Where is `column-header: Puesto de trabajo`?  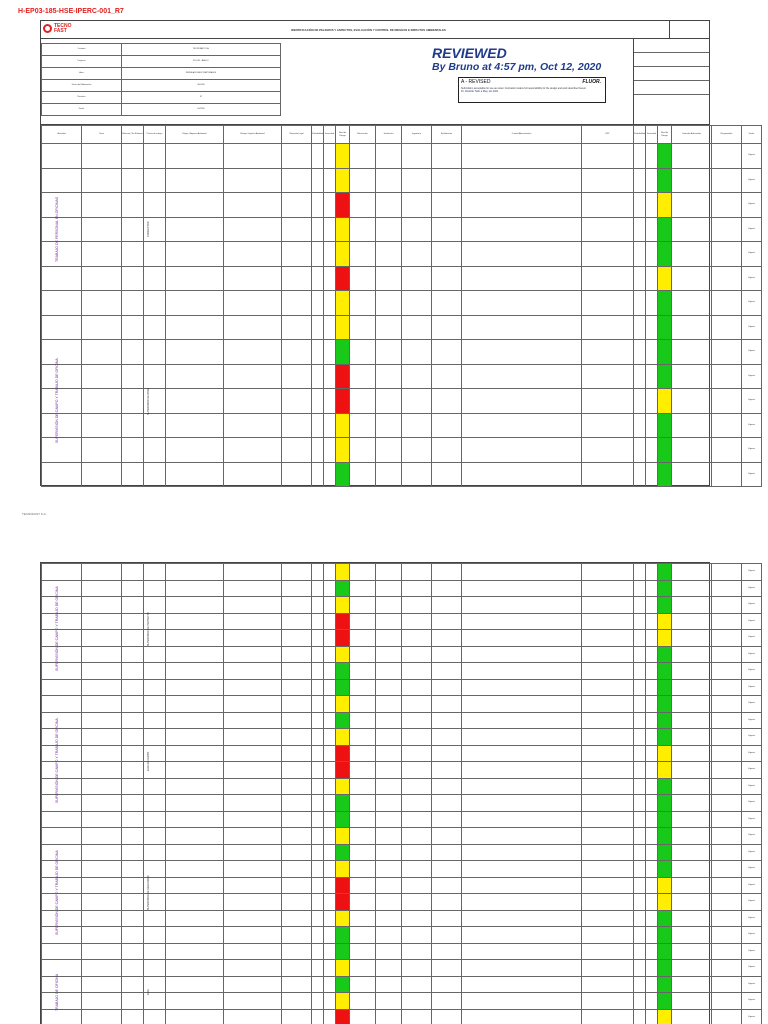 column-header: Puesto de trabajo is located at coordinates (154, 134).